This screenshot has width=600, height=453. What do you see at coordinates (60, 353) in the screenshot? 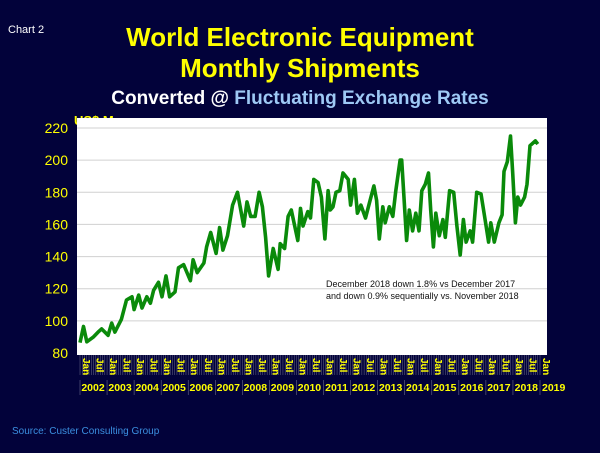
I see `y-tick-label: 80` at bounding box center [60, 353].